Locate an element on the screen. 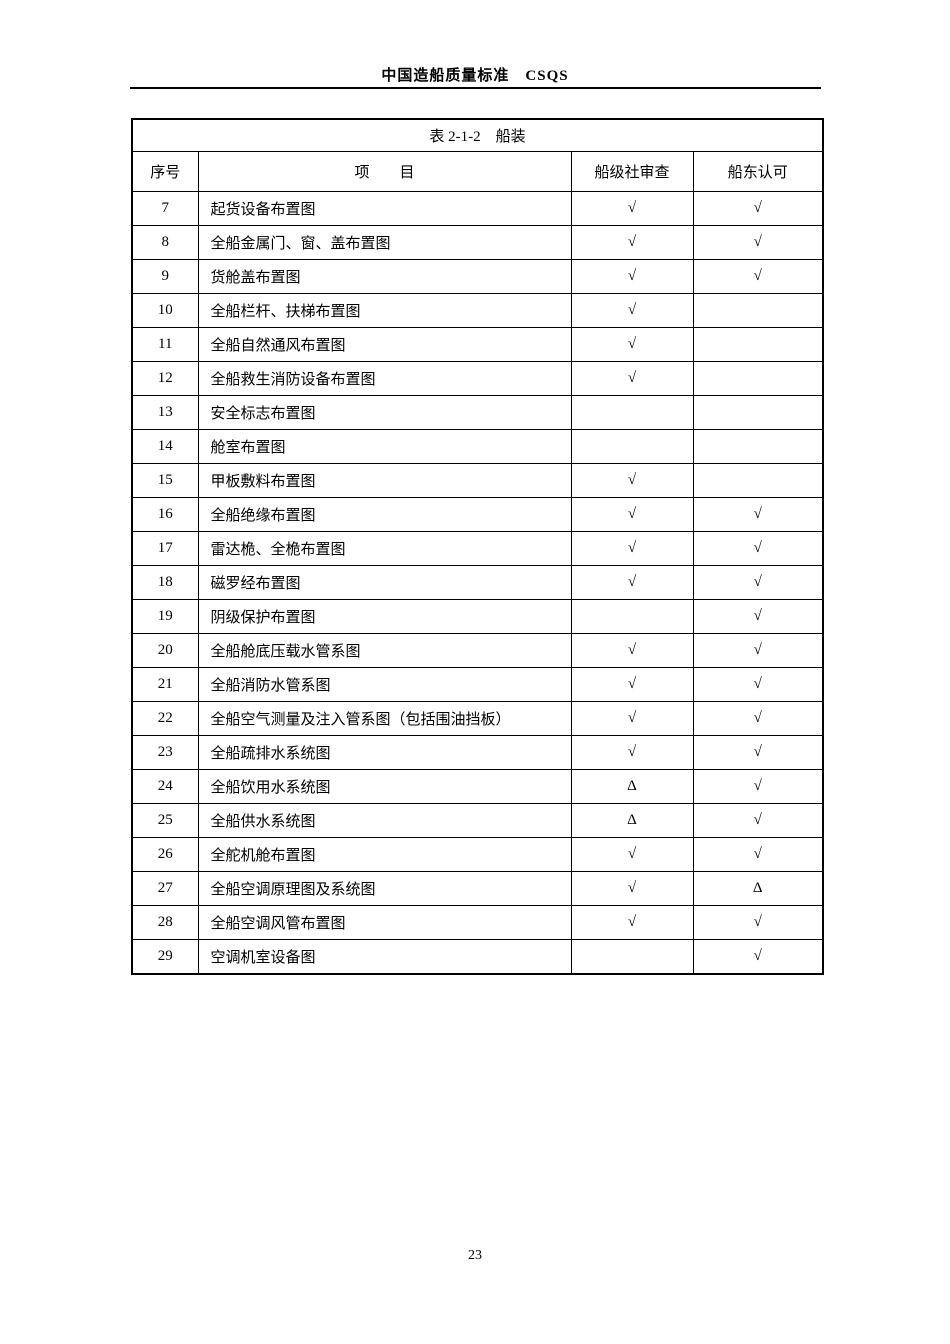 The width and height of the screenshot is (950, 1344). row-number-cell: 12 is located at coordinates (165, 378).